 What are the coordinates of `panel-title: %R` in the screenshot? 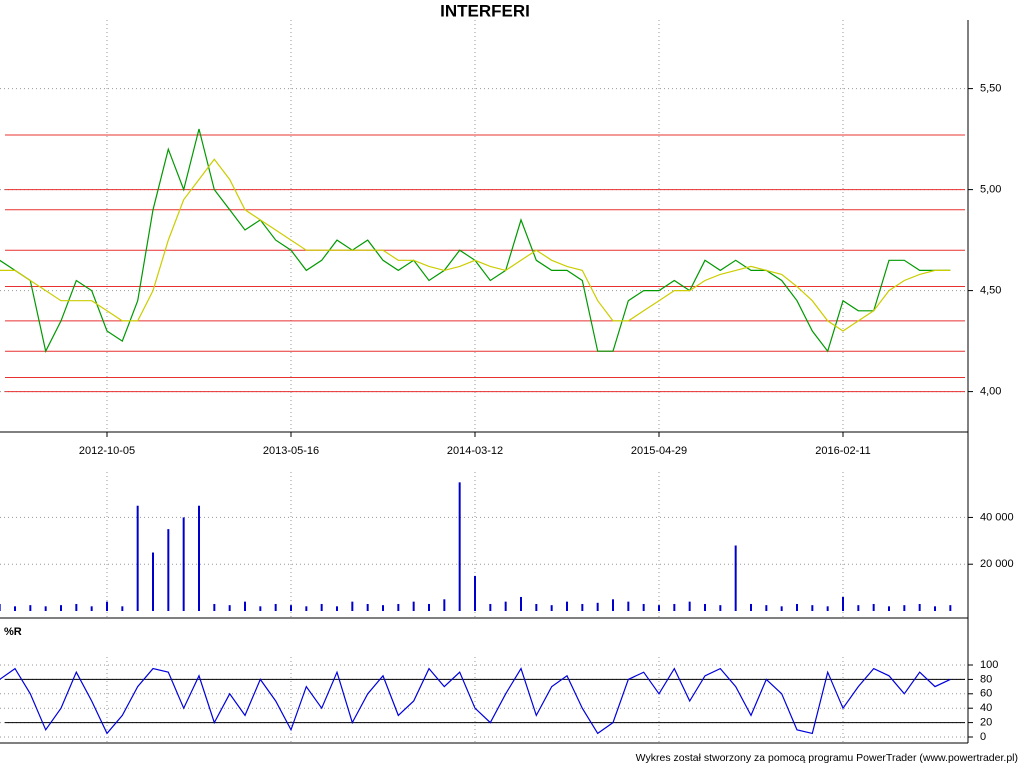 It's located at (13, 632).